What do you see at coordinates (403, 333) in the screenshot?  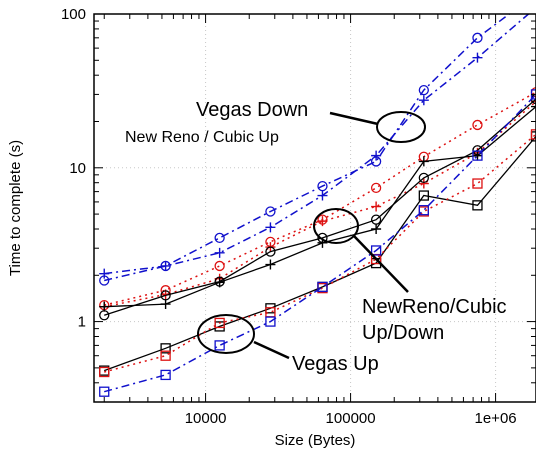 I see `annotation-newreno-cubic-updown-line2: Up/Down` at bounding box center [403, 333].